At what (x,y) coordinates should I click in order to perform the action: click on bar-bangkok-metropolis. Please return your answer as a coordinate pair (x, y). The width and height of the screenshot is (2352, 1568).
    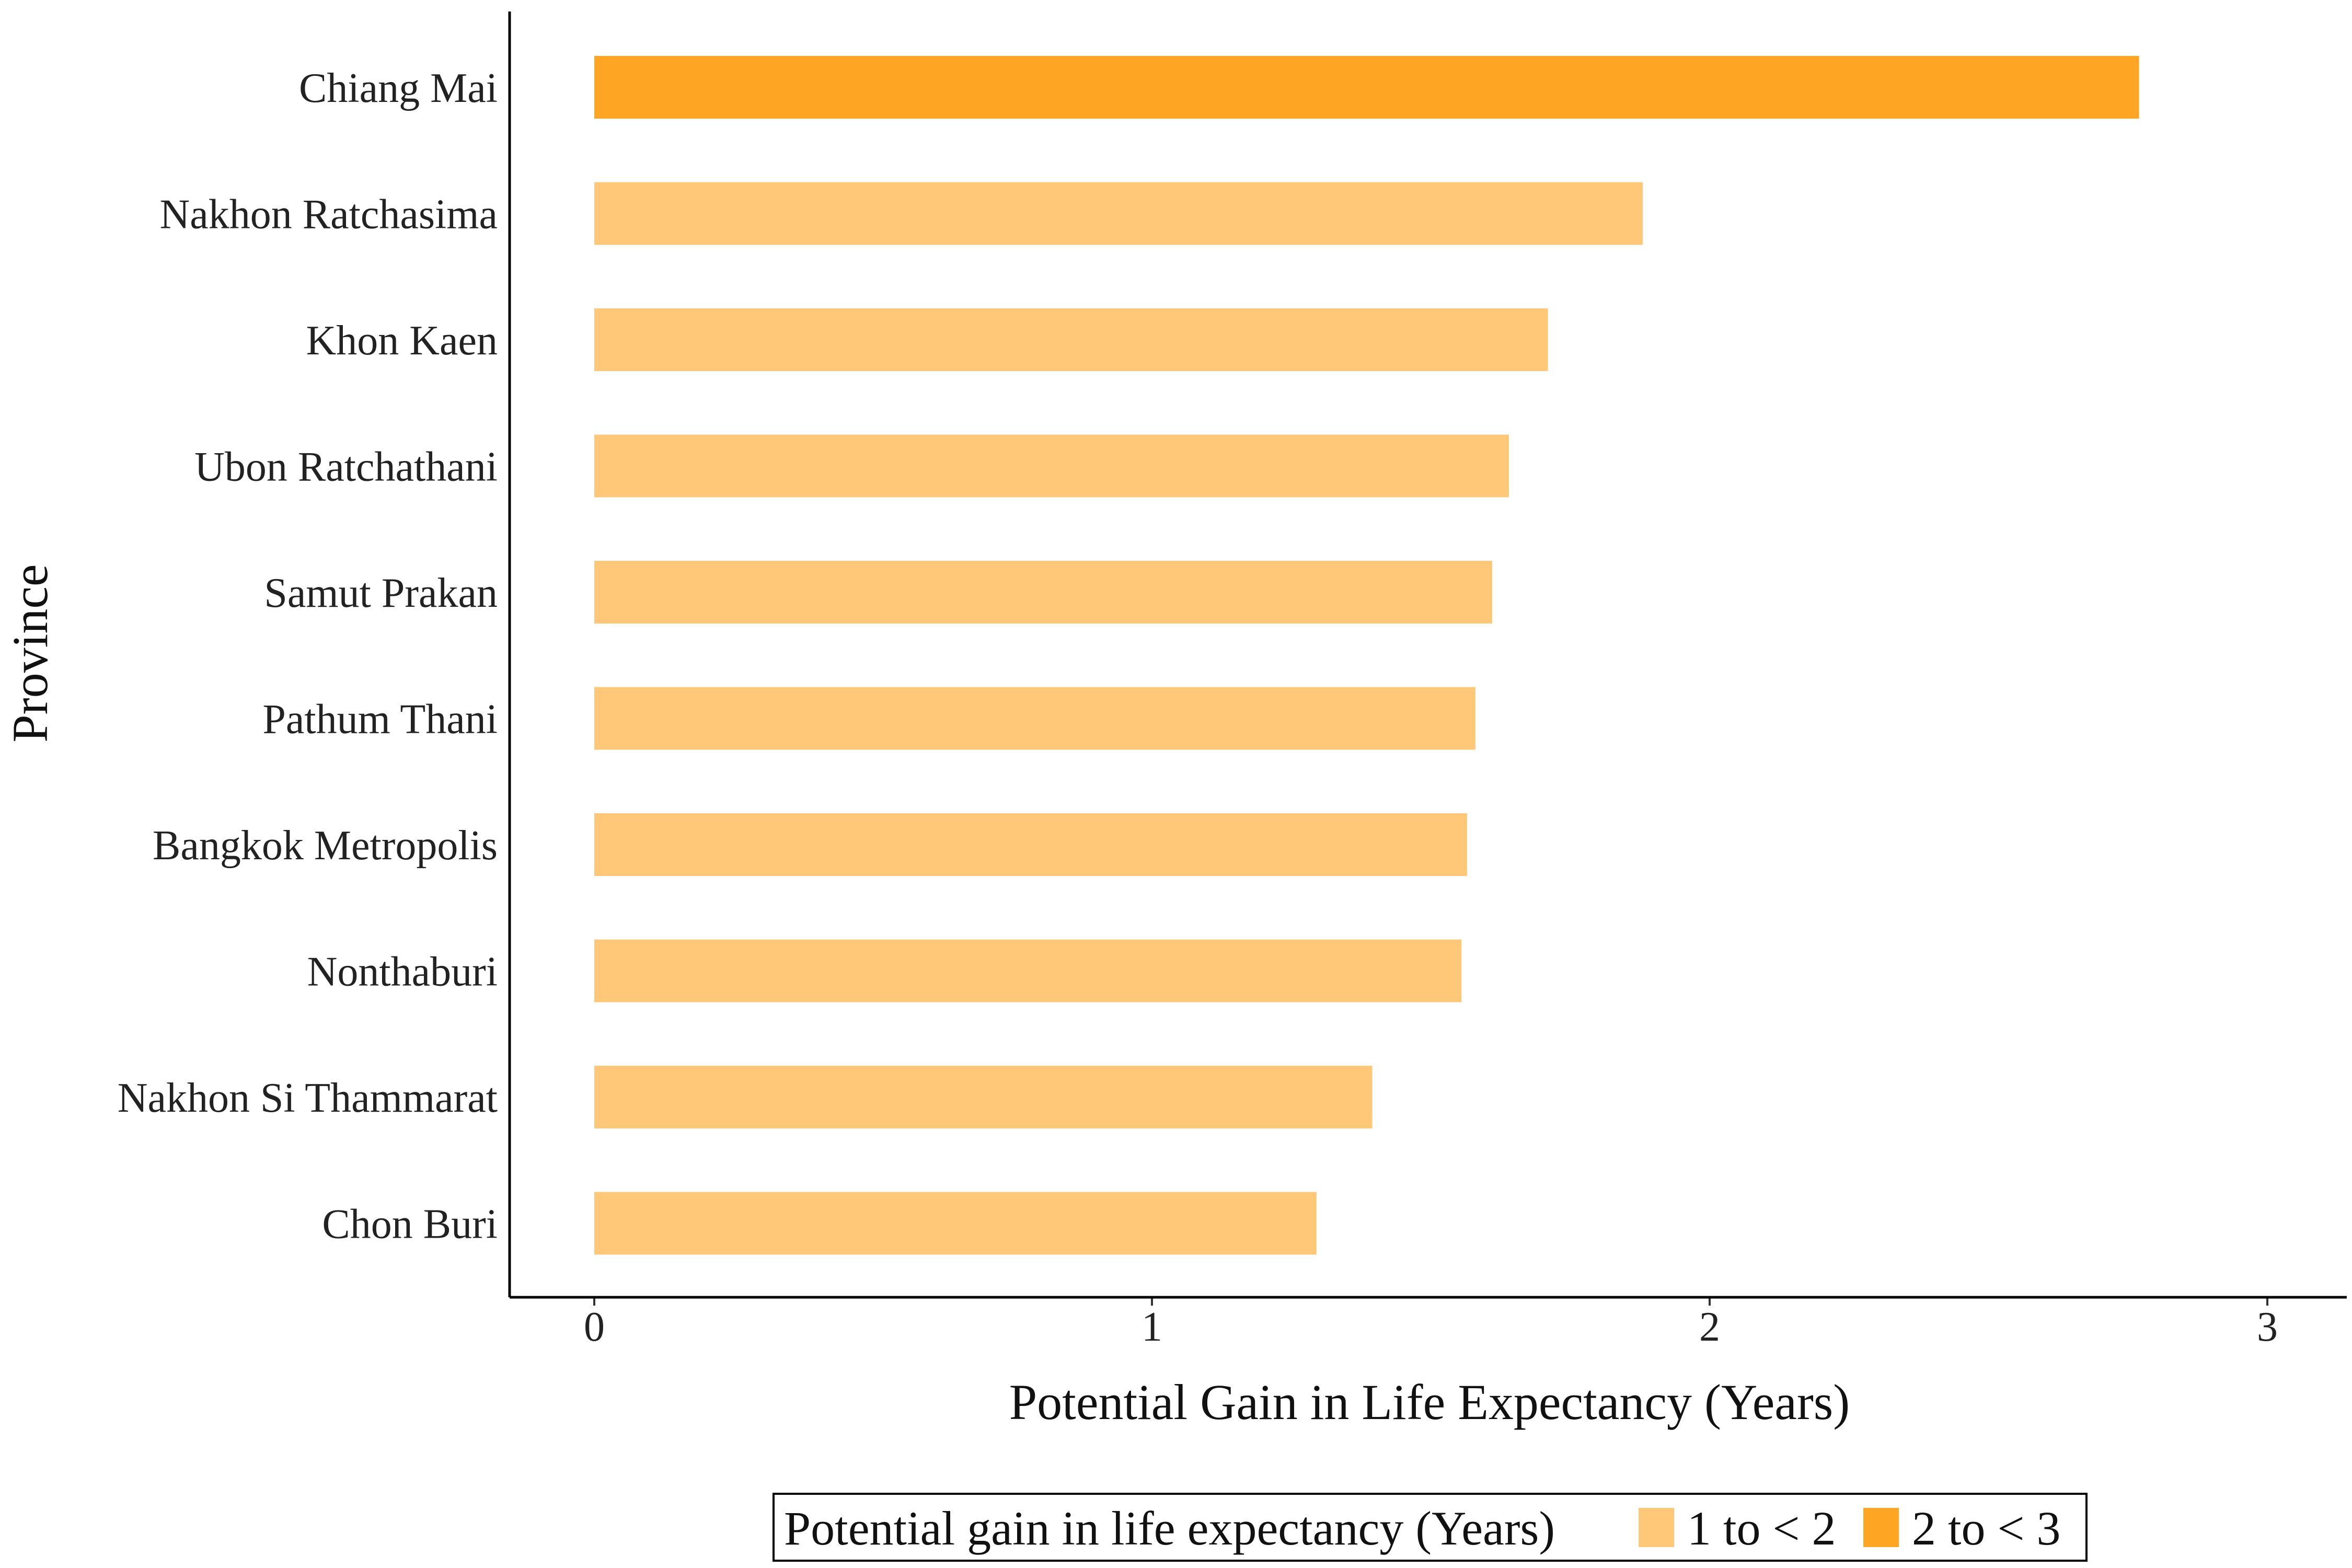
    Looking at the image, I should click on (1030, 844).